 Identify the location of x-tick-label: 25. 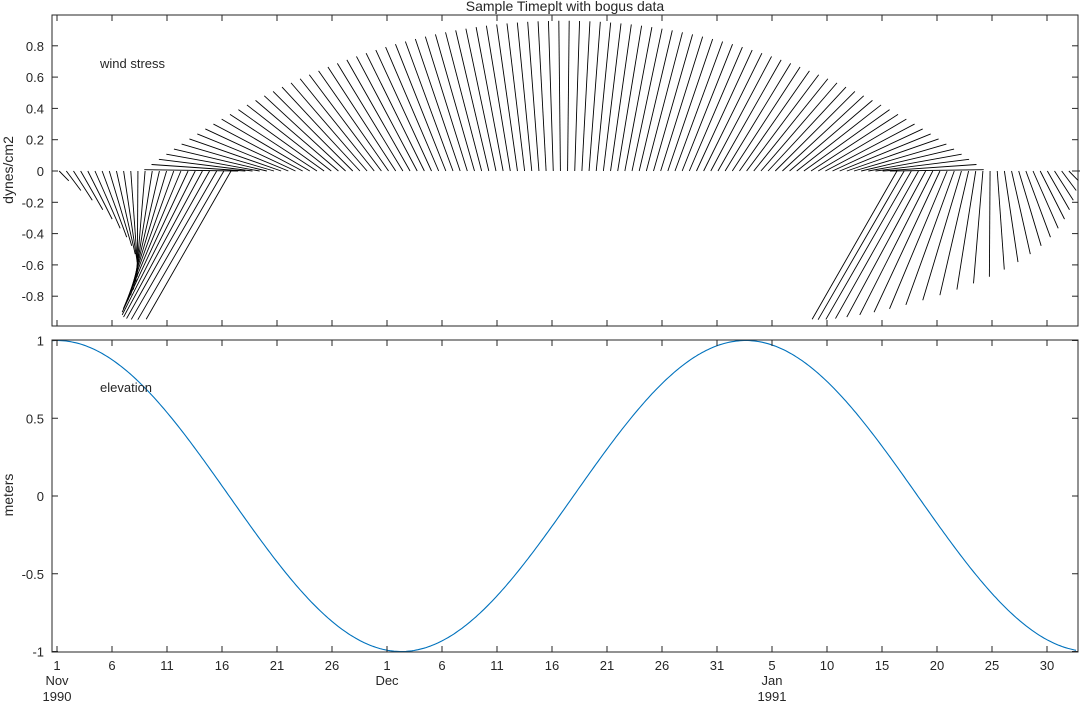
(992, 665).